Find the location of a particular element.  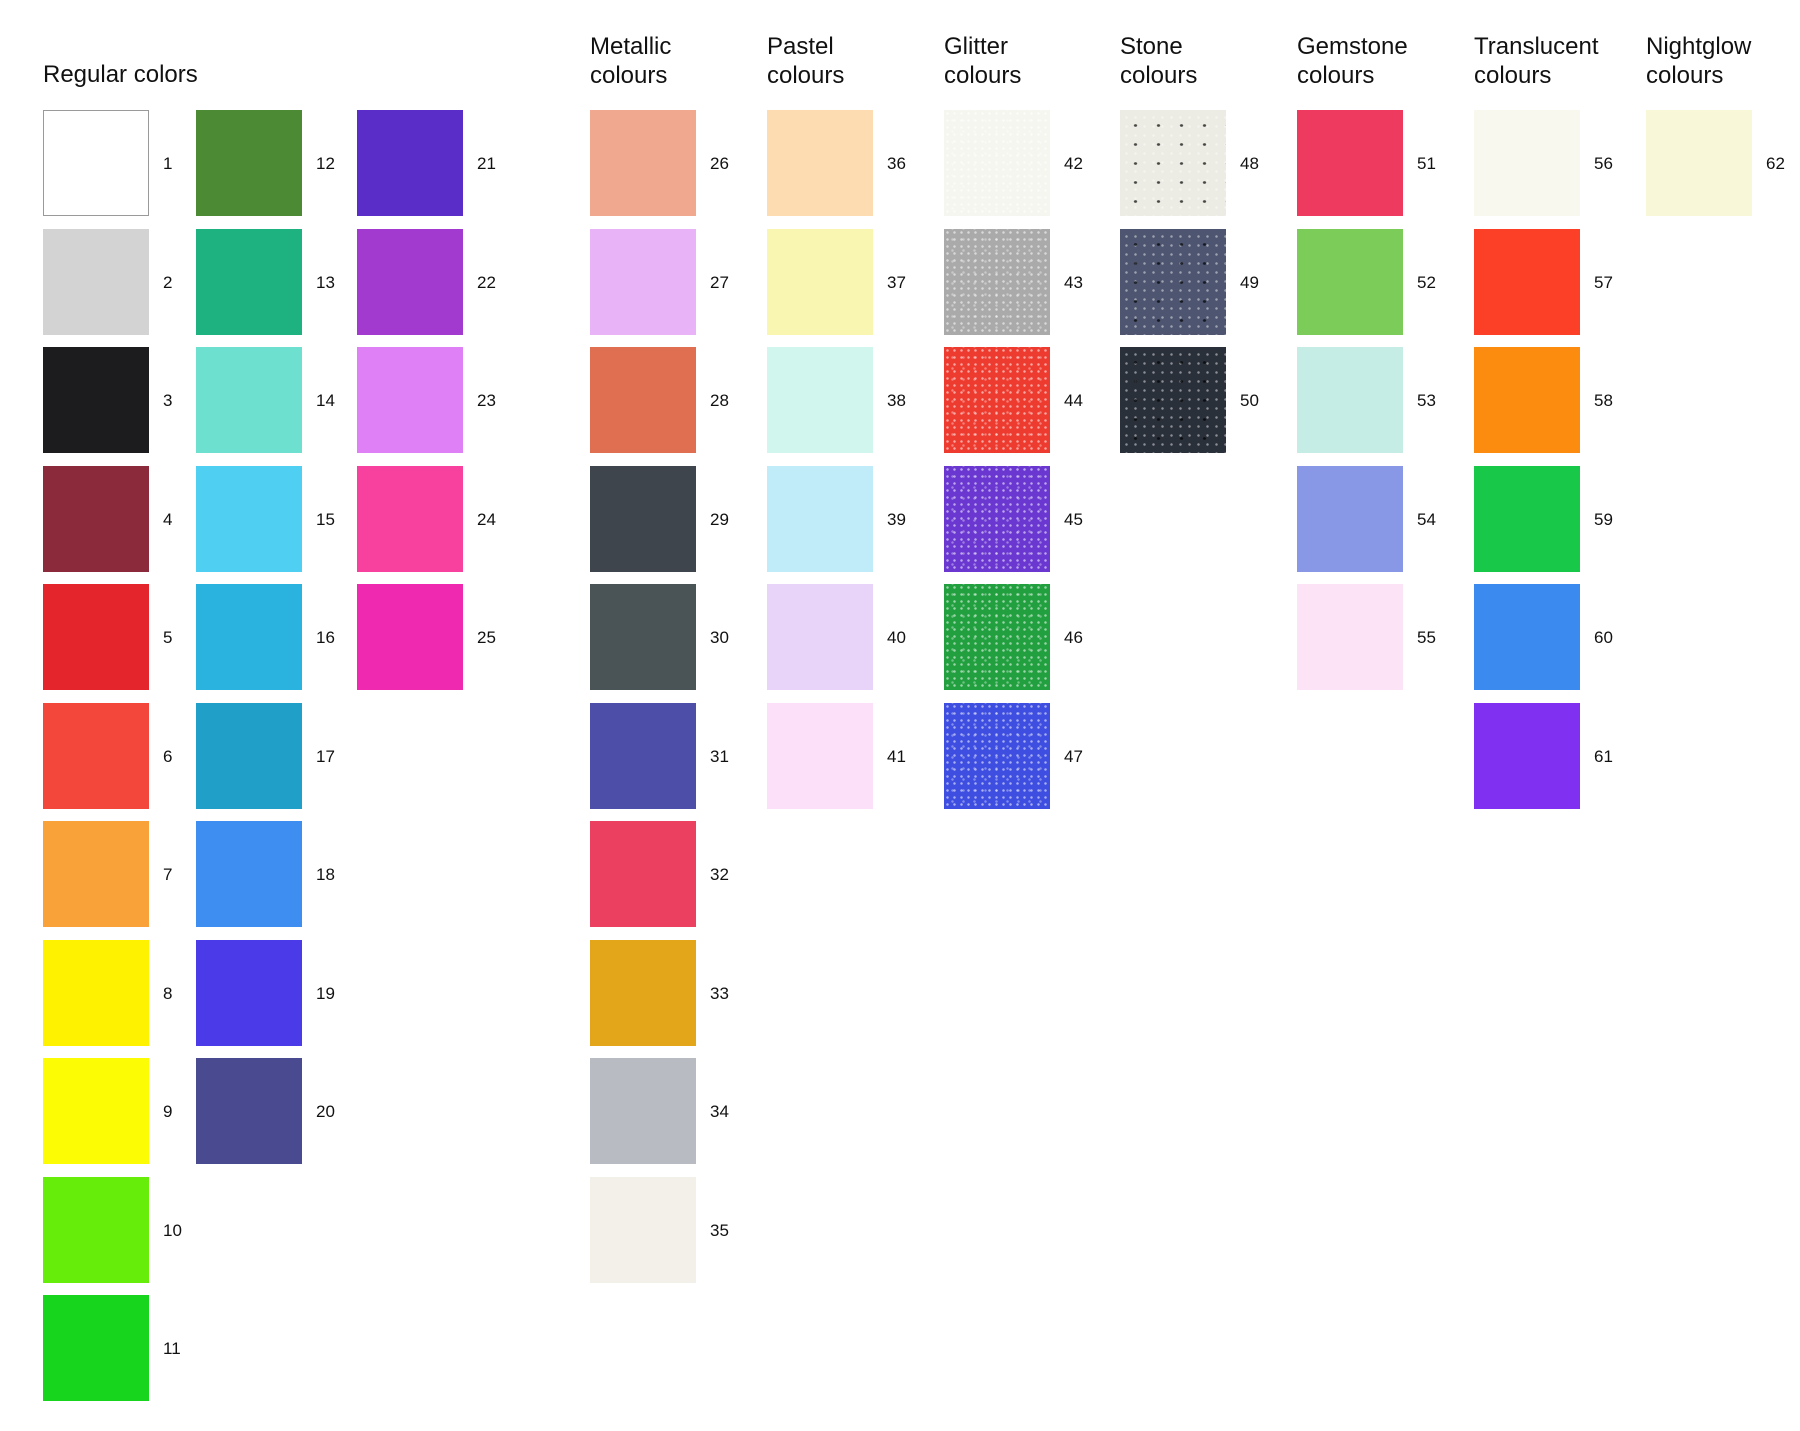

color-number: 61 is located at coordinates (1603, 756).